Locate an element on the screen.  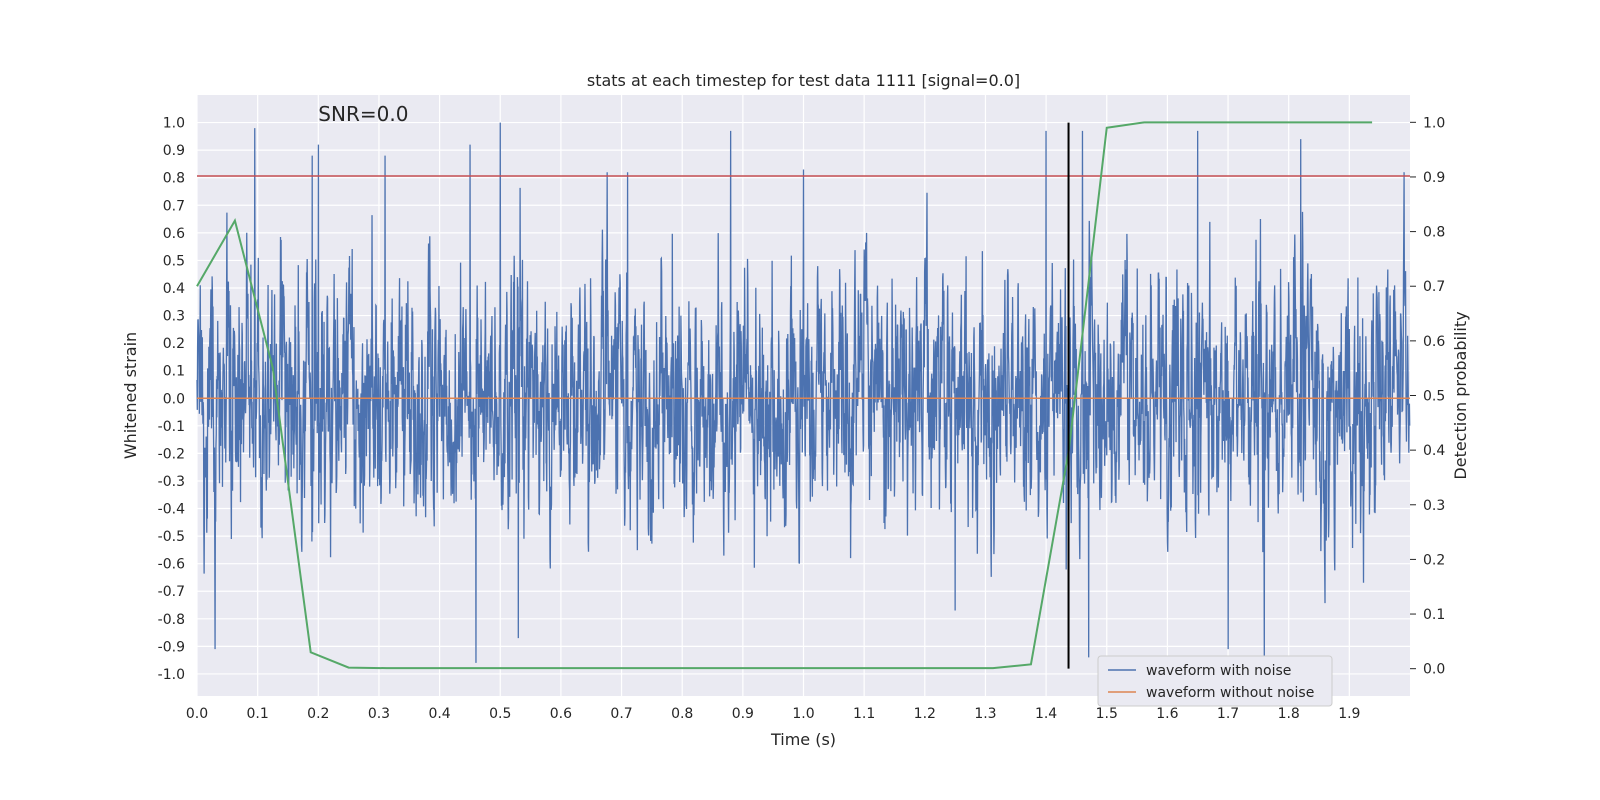
x-tick-label: 0.0 is located at coordinates (197, 714).